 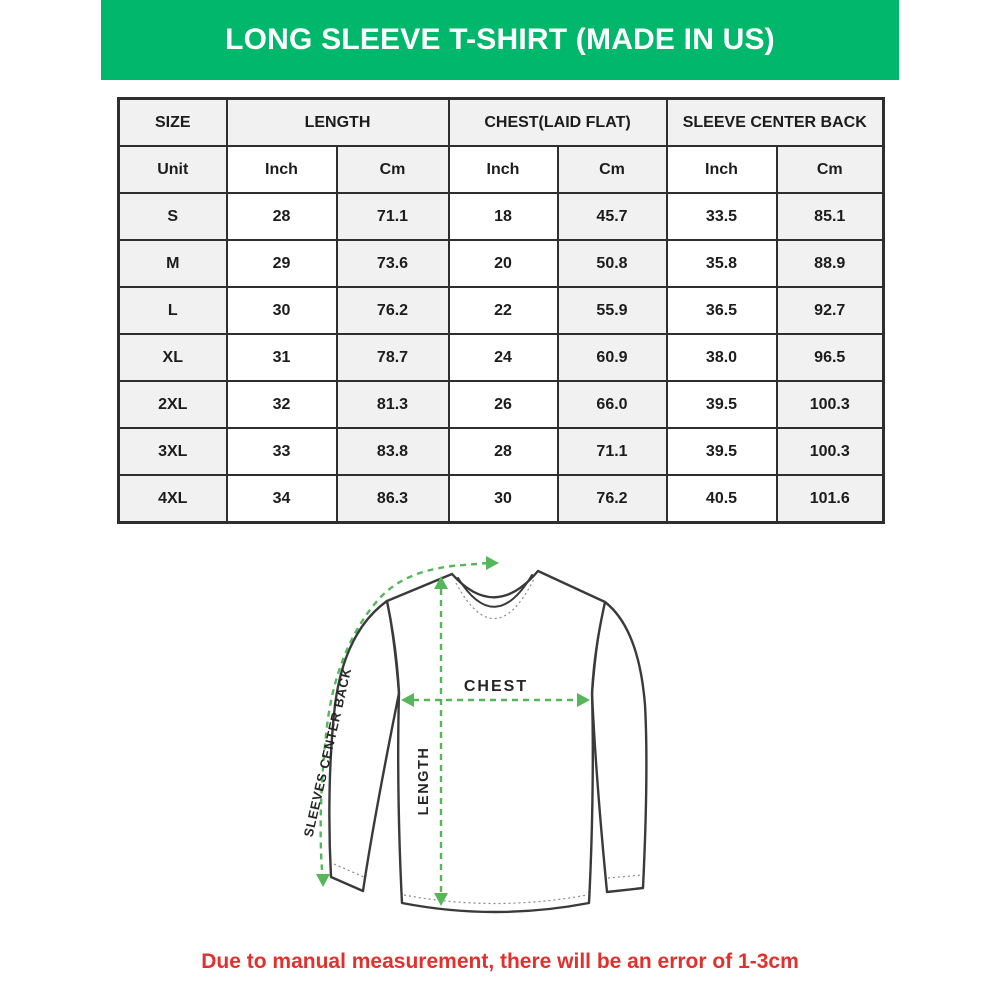 What do you see at coordinates (407, 700) in the screenshot?
I see `chest-arrowhead-left` at bounding box center [407, 700].